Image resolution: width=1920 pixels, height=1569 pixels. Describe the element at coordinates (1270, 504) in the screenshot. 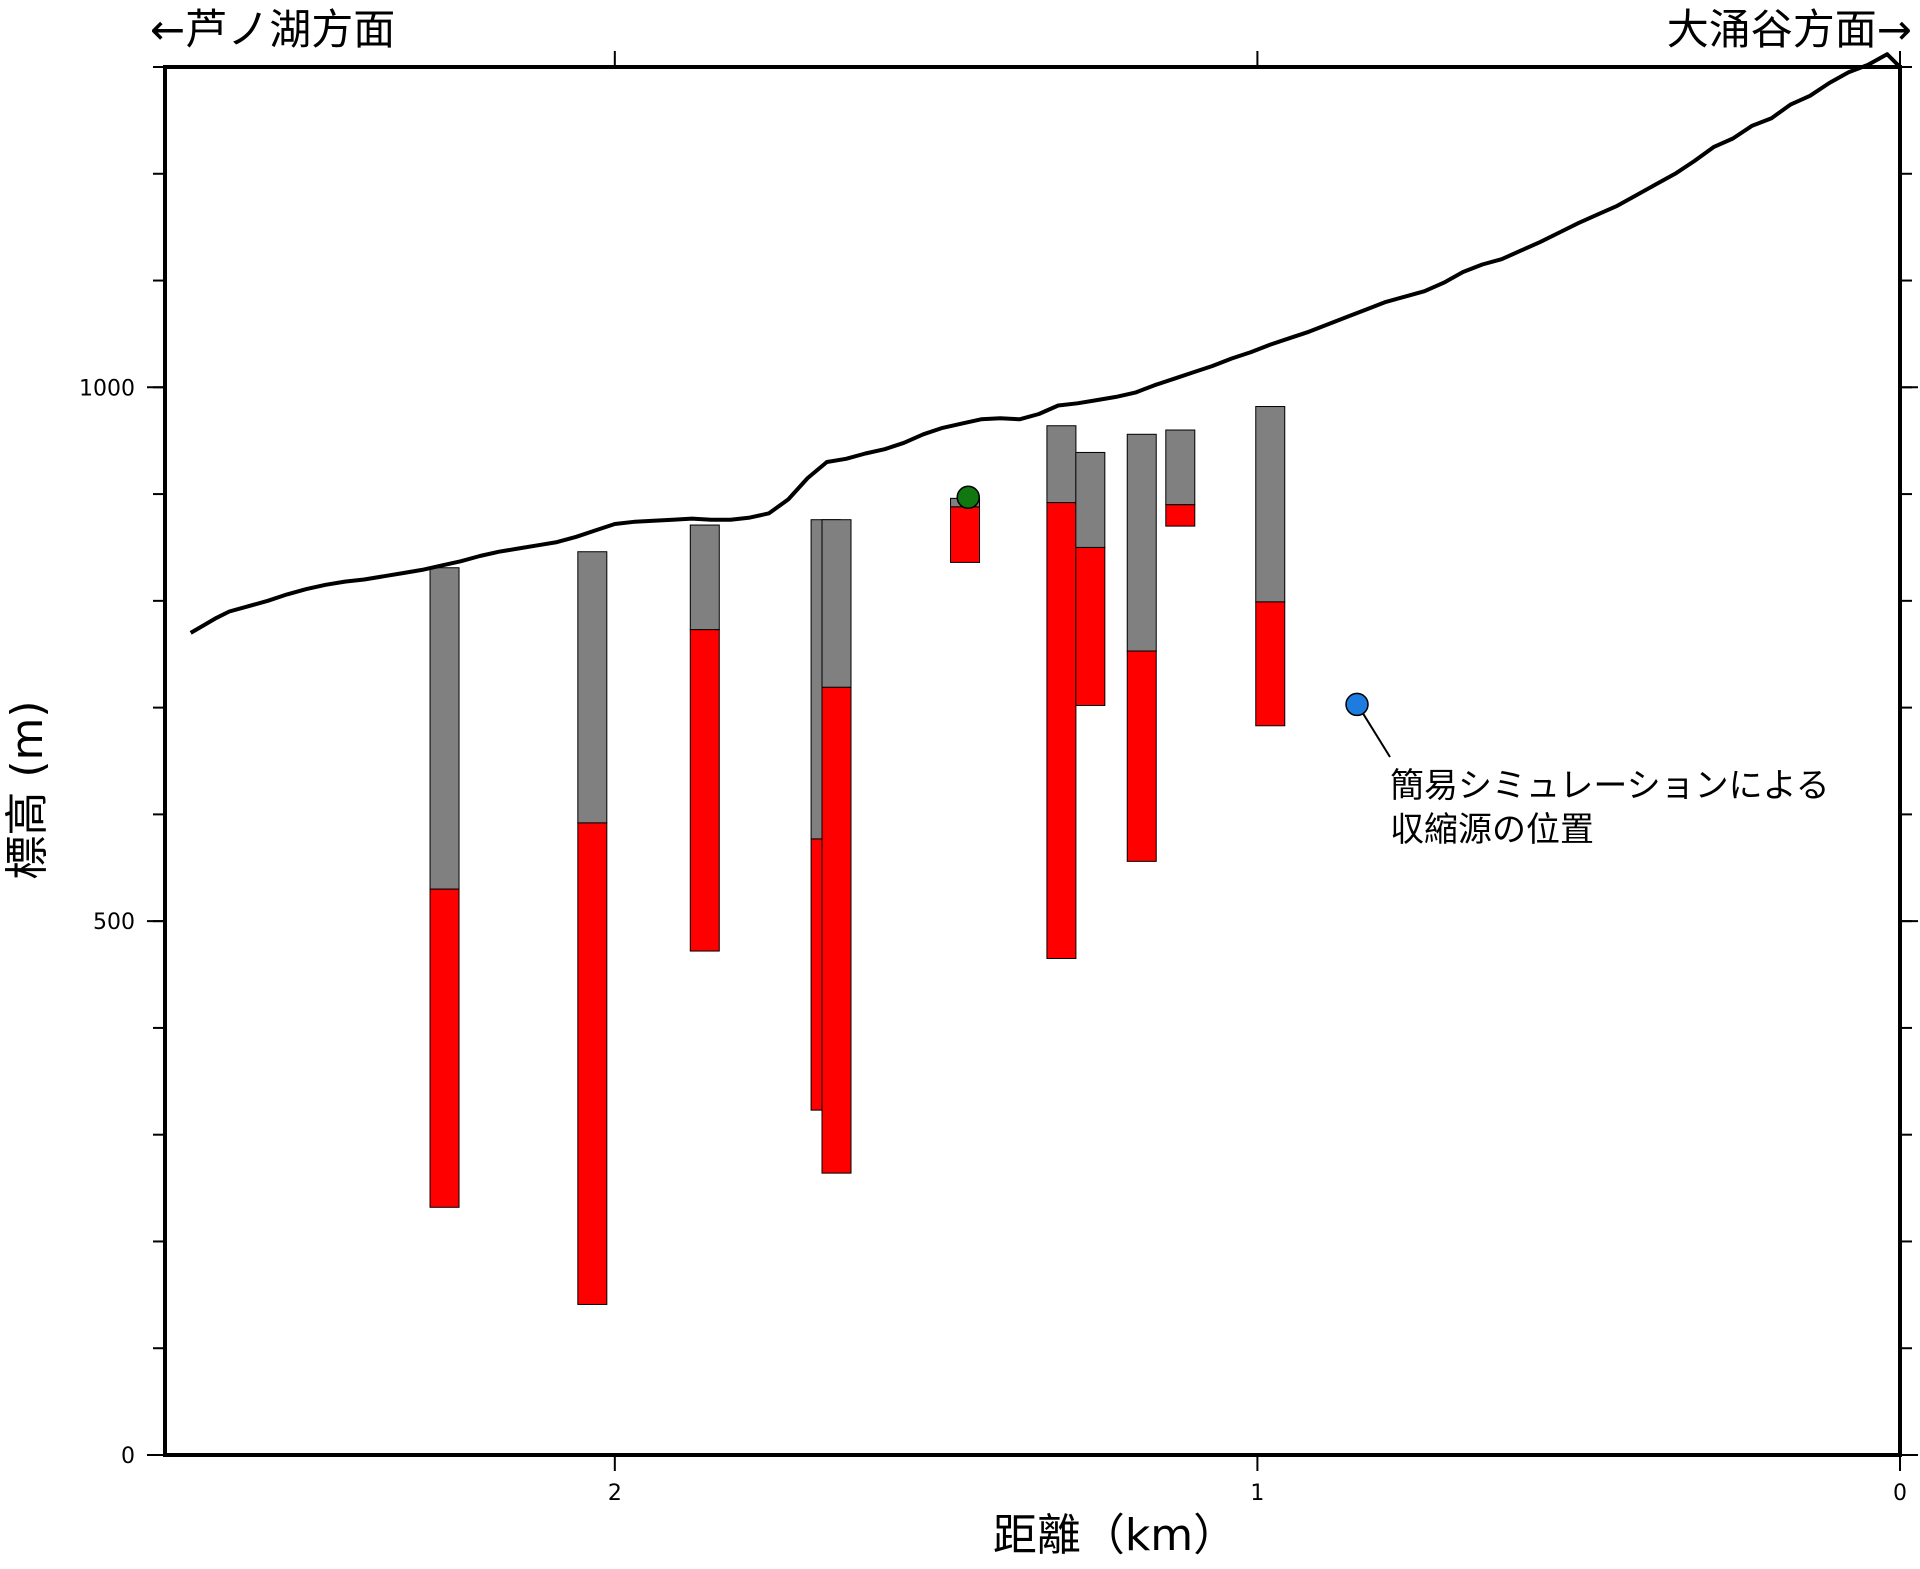

I see `borehole-11-gray-segment` at that location.